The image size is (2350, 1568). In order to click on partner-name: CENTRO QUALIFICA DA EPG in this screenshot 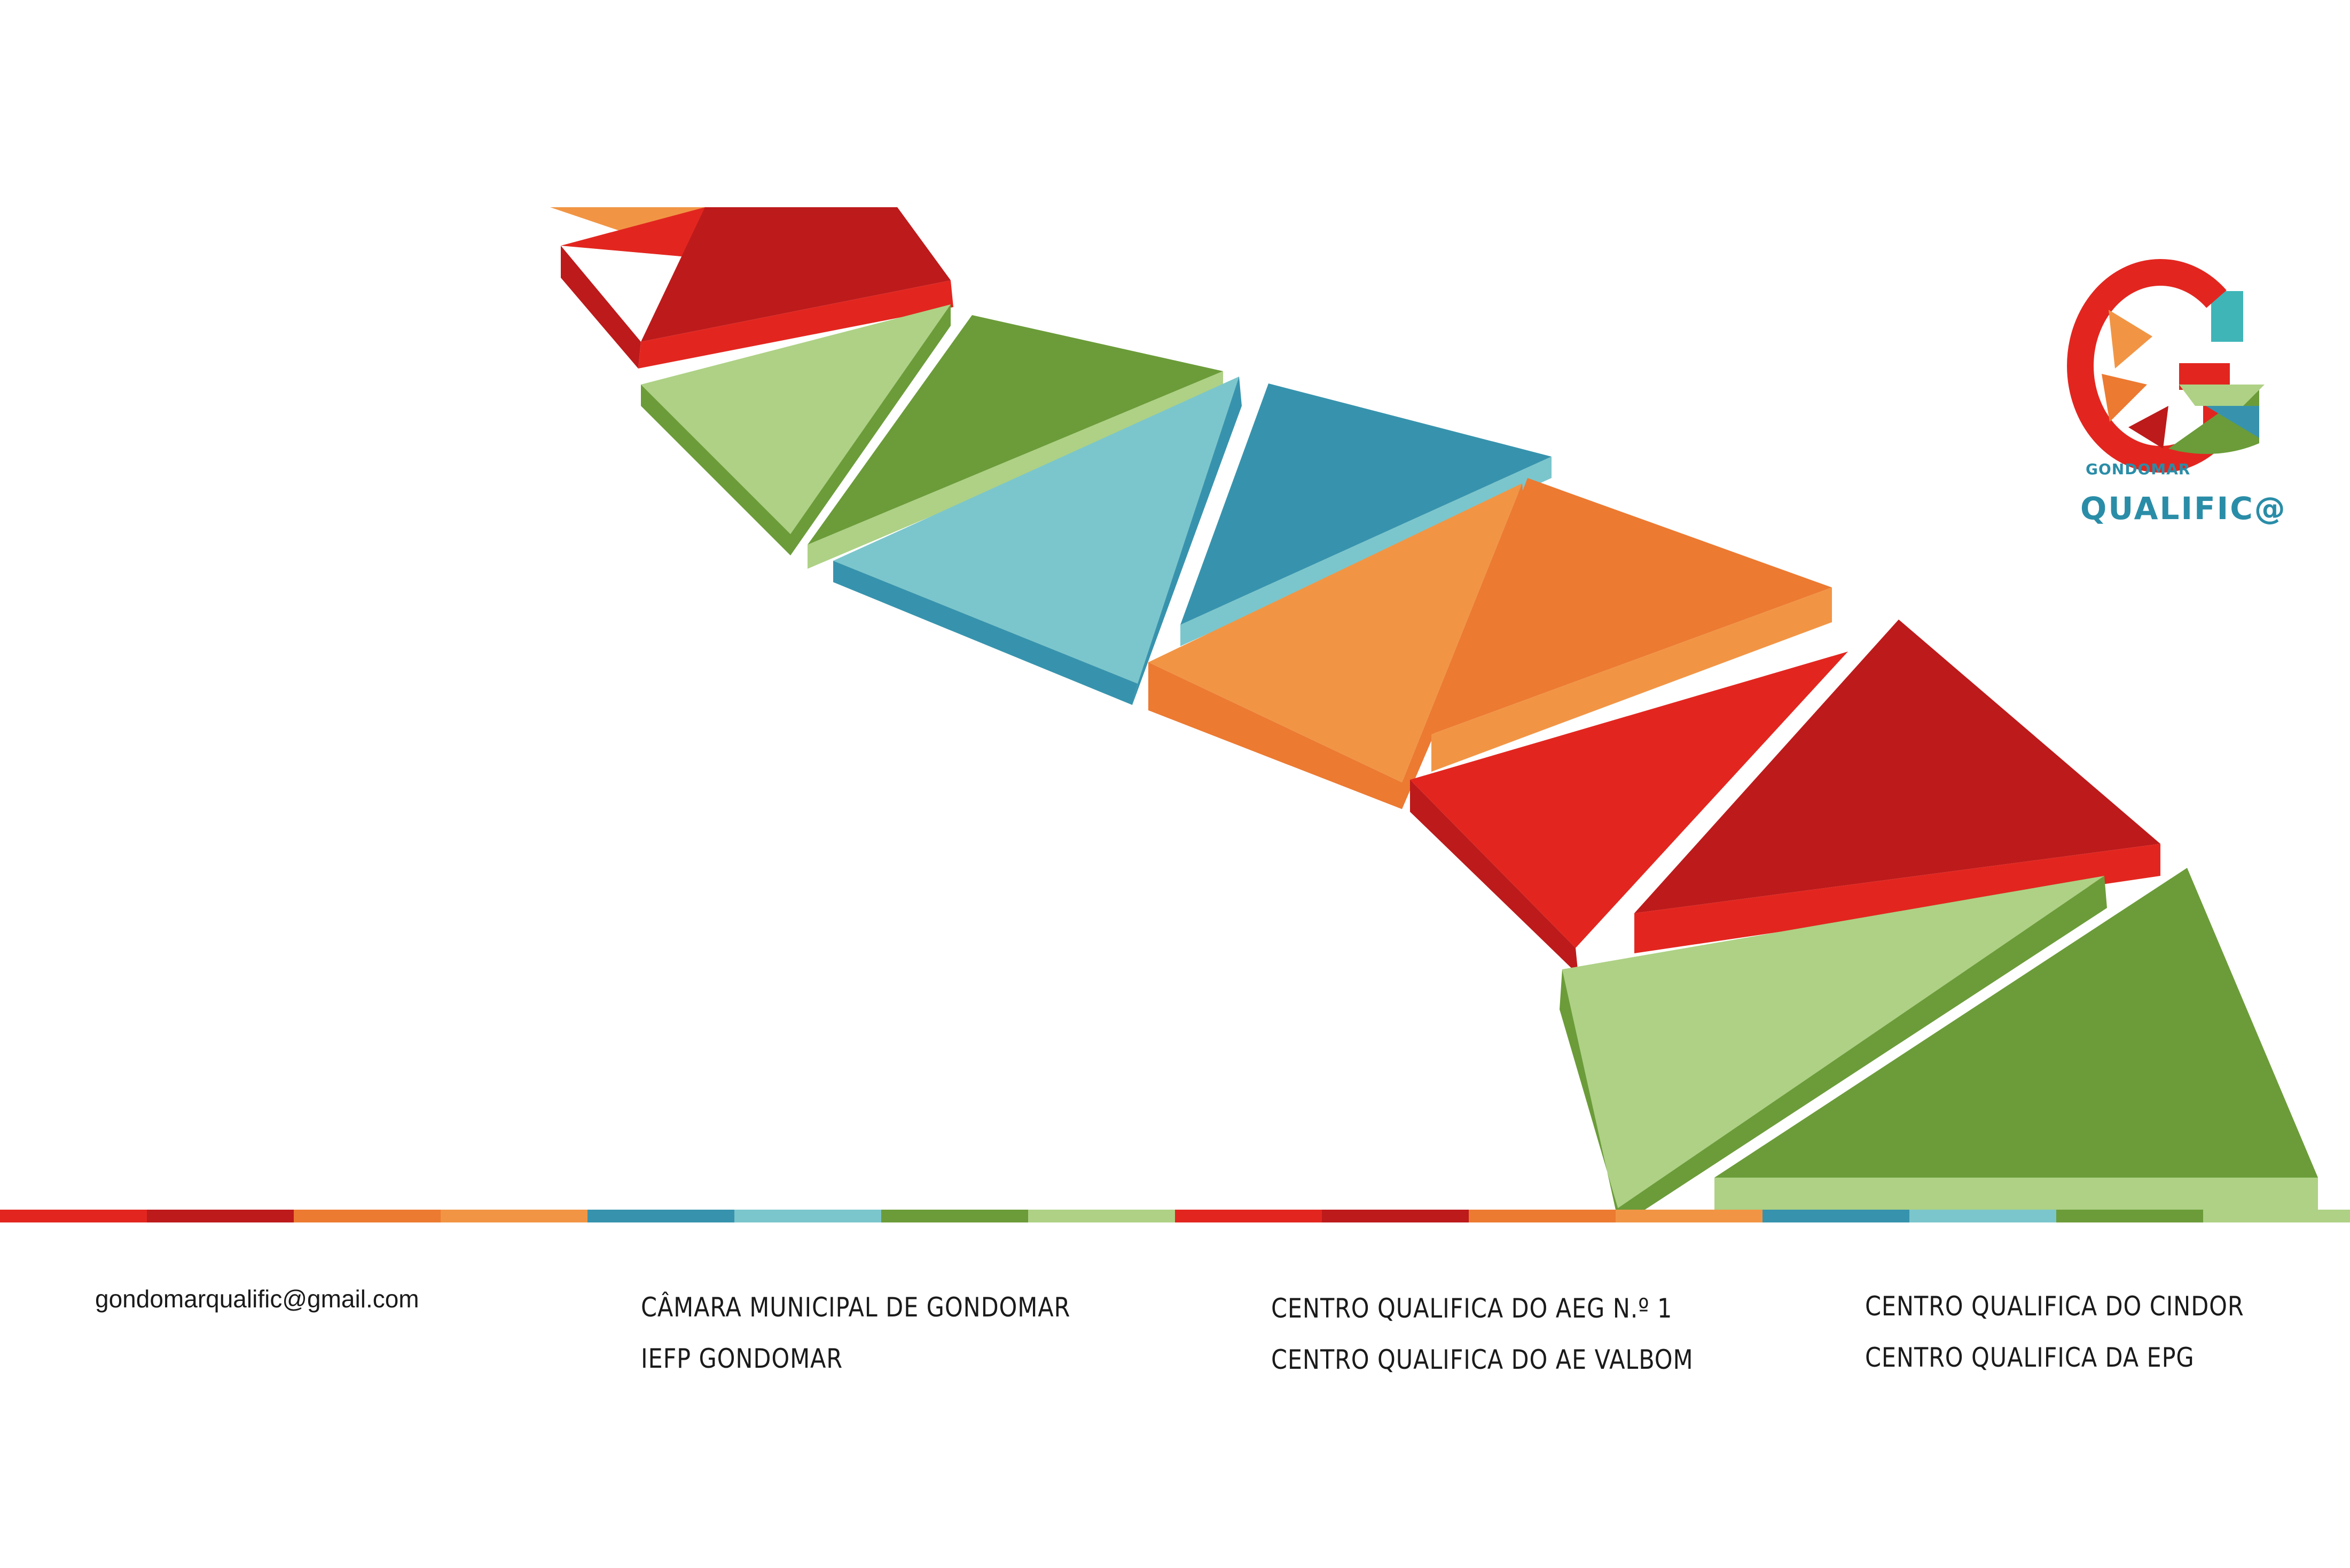, I will do `click(2030, 1357)`.